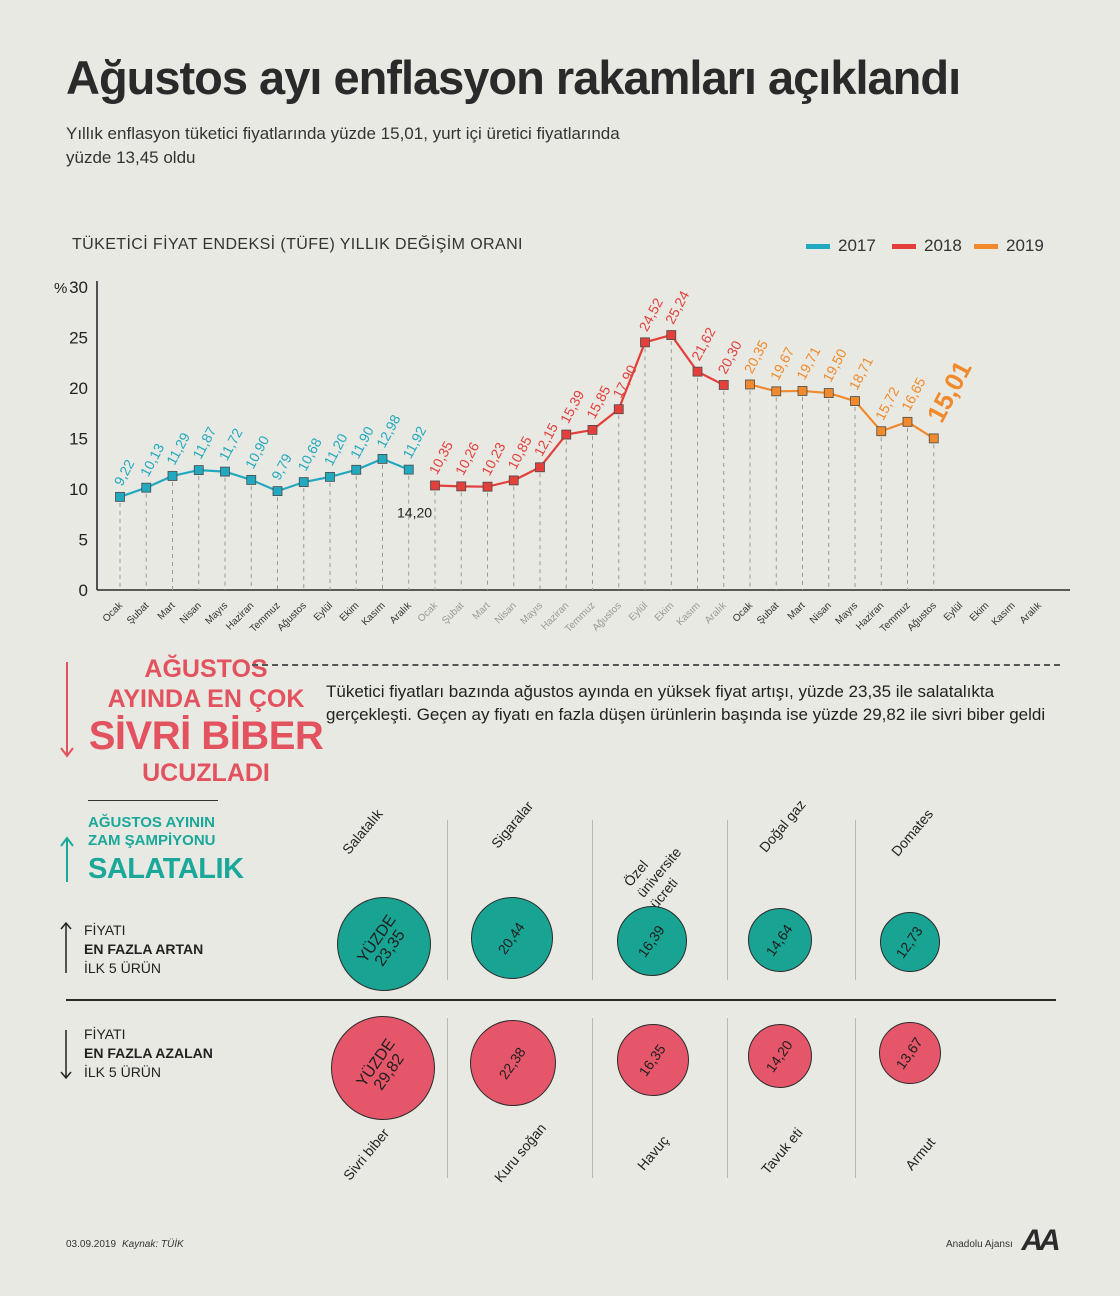 Image resolution: width=1120 pixels, height=1296 pixels. Describe the element at coordinates (206, 699) in the screenshot. I see `falls-headline-line2: AYINDA EN ÇOK` at that location.